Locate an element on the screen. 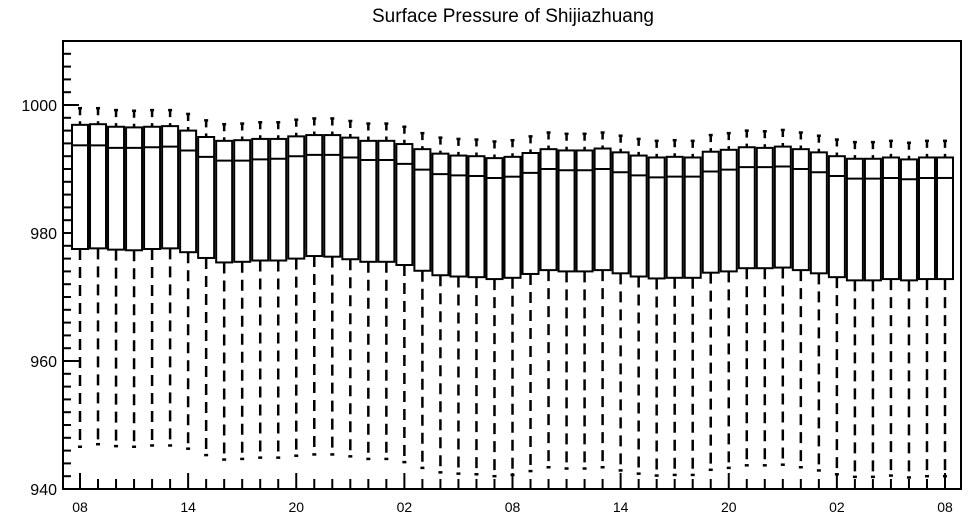 The image size is (968, 520). y-tick-label: 980 is located at coordinates (43, 234).